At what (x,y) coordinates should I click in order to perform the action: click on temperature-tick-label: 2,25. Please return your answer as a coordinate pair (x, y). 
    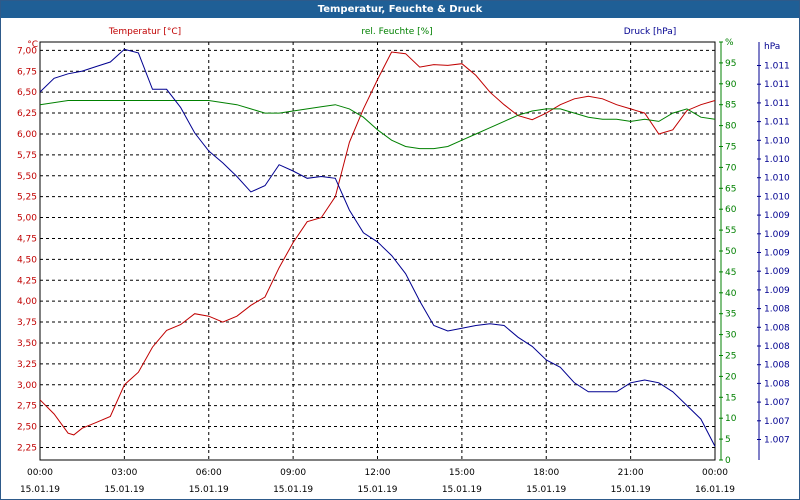
    Looking at the image, I should click on (27, 448).